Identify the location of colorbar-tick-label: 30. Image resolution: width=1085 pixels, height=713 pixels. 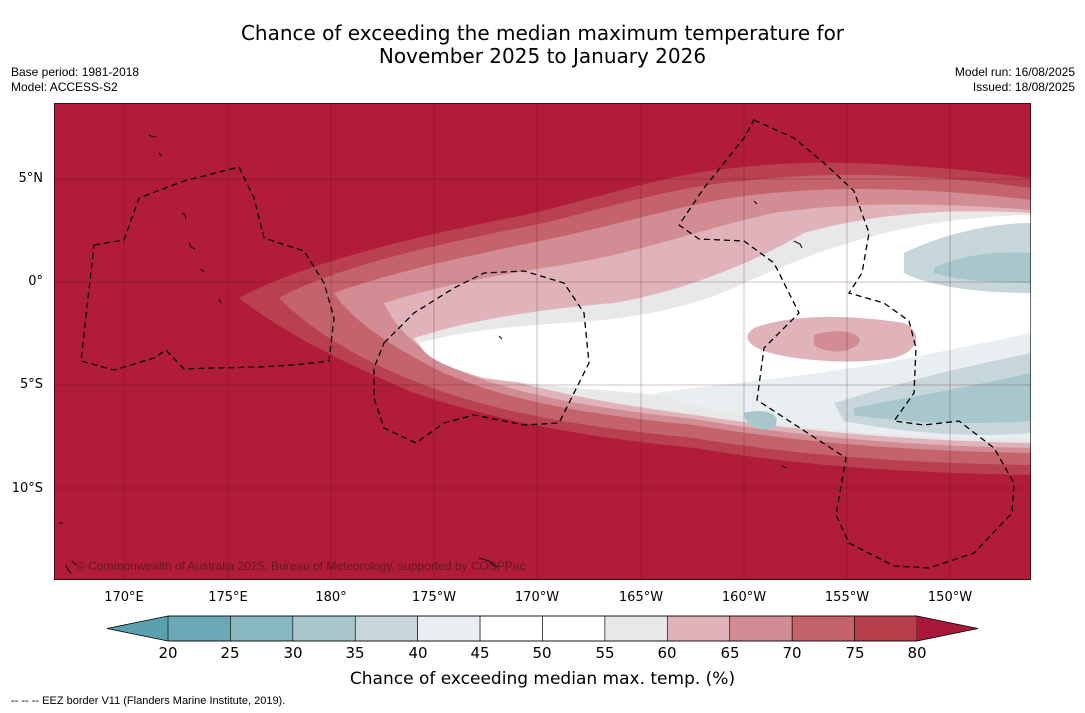
(293, 653).